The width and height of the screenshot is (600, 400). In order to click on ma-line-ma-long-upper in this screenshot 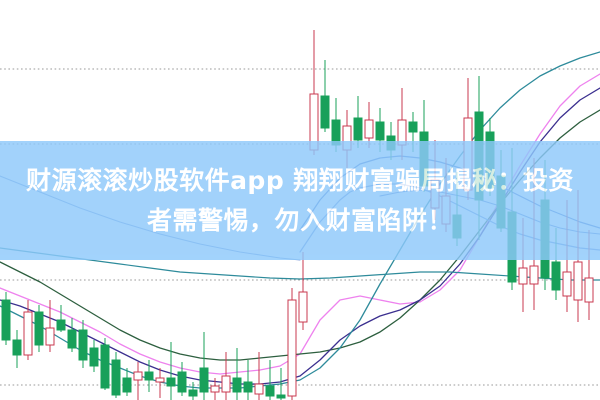, I will do `click(300, 264)`.